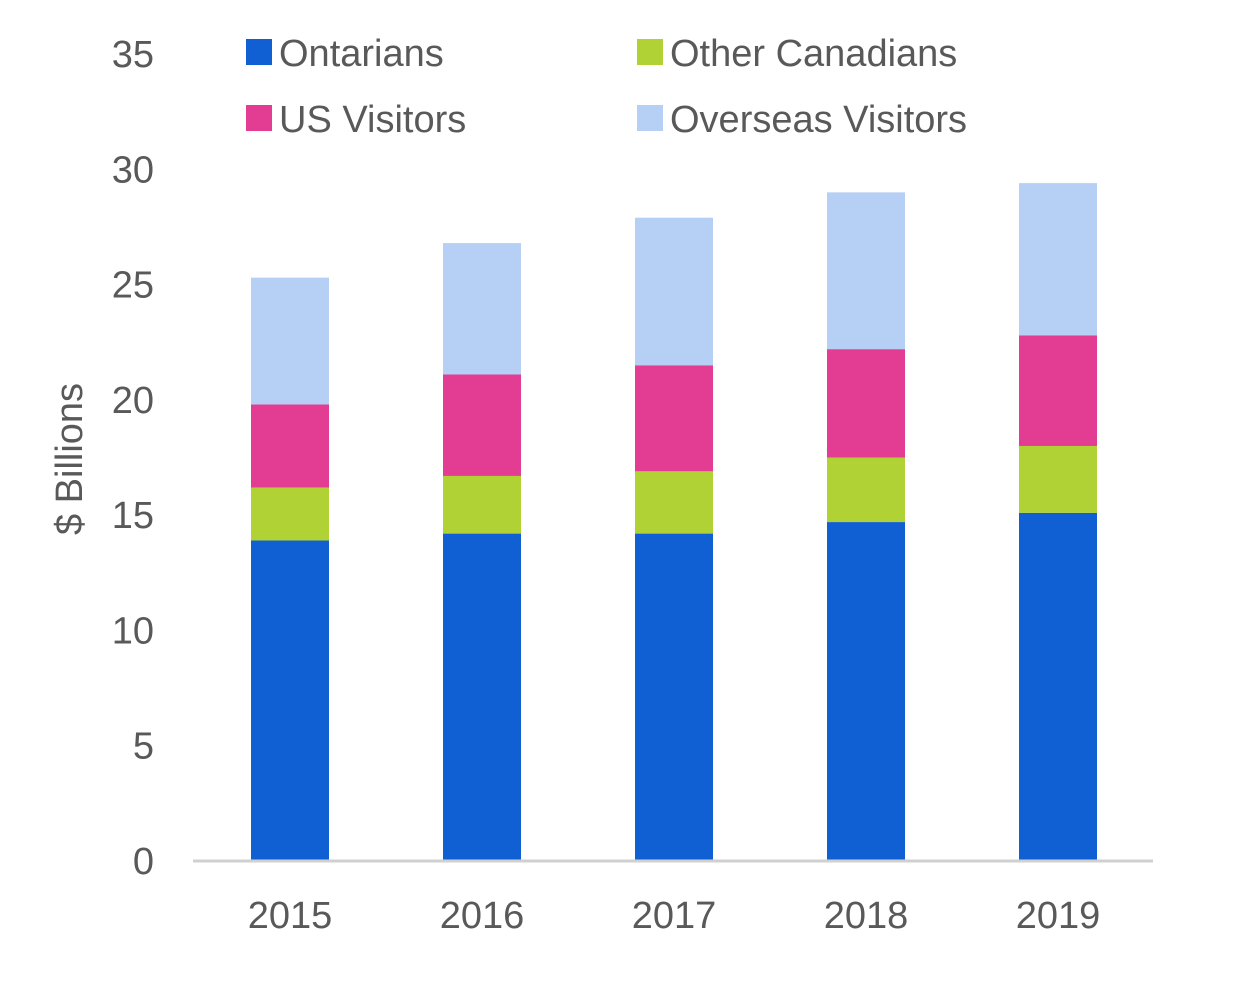  Describe the element at coordinates (674, 418) in the screenshot. I see `bar-segment-2017-us-visitors` at that location.